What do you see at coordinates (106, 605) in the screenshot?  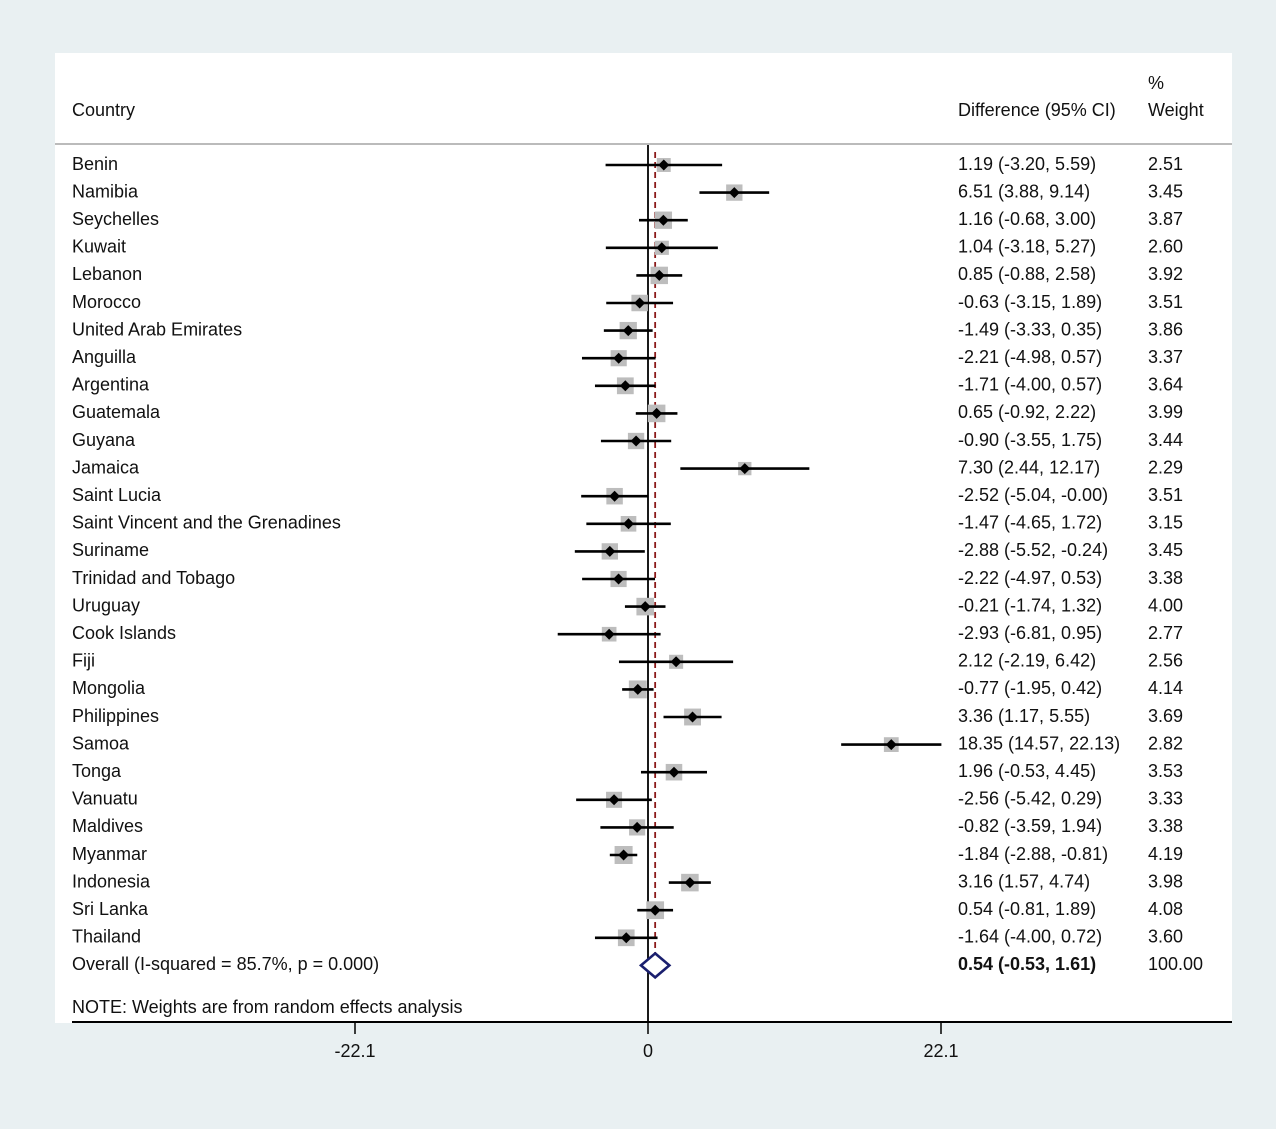 I see `country-label: Uruguay` at bounding box center [106, 605].